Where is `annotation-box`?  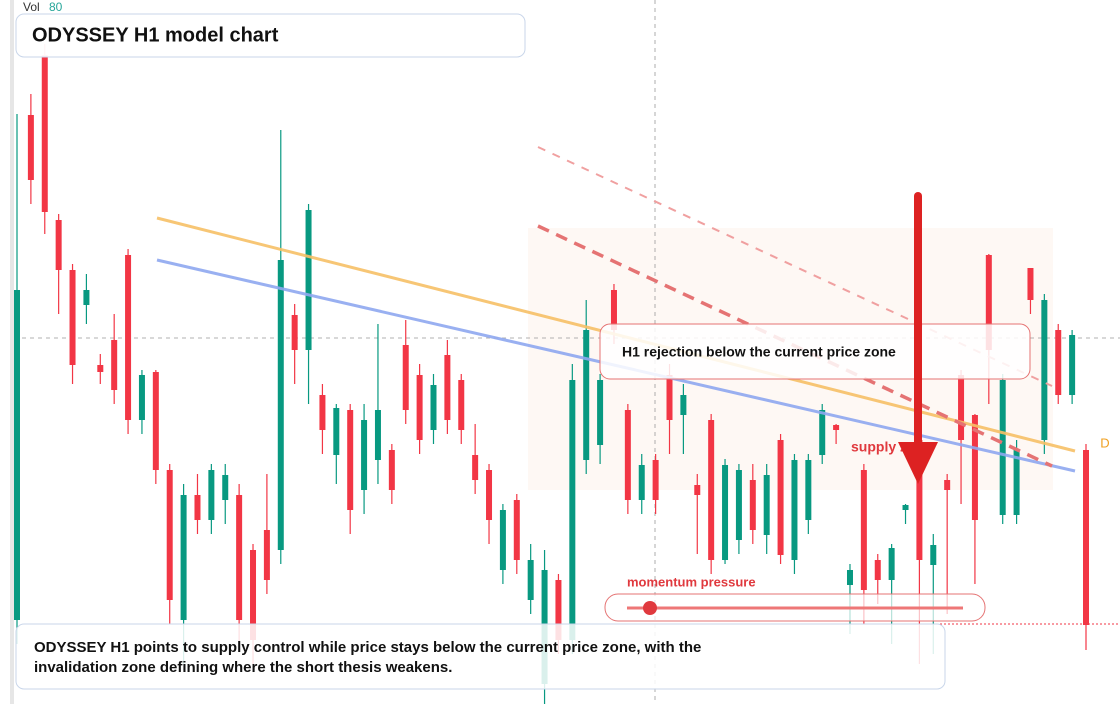
annotation-box is located at coordinates (815, 351).